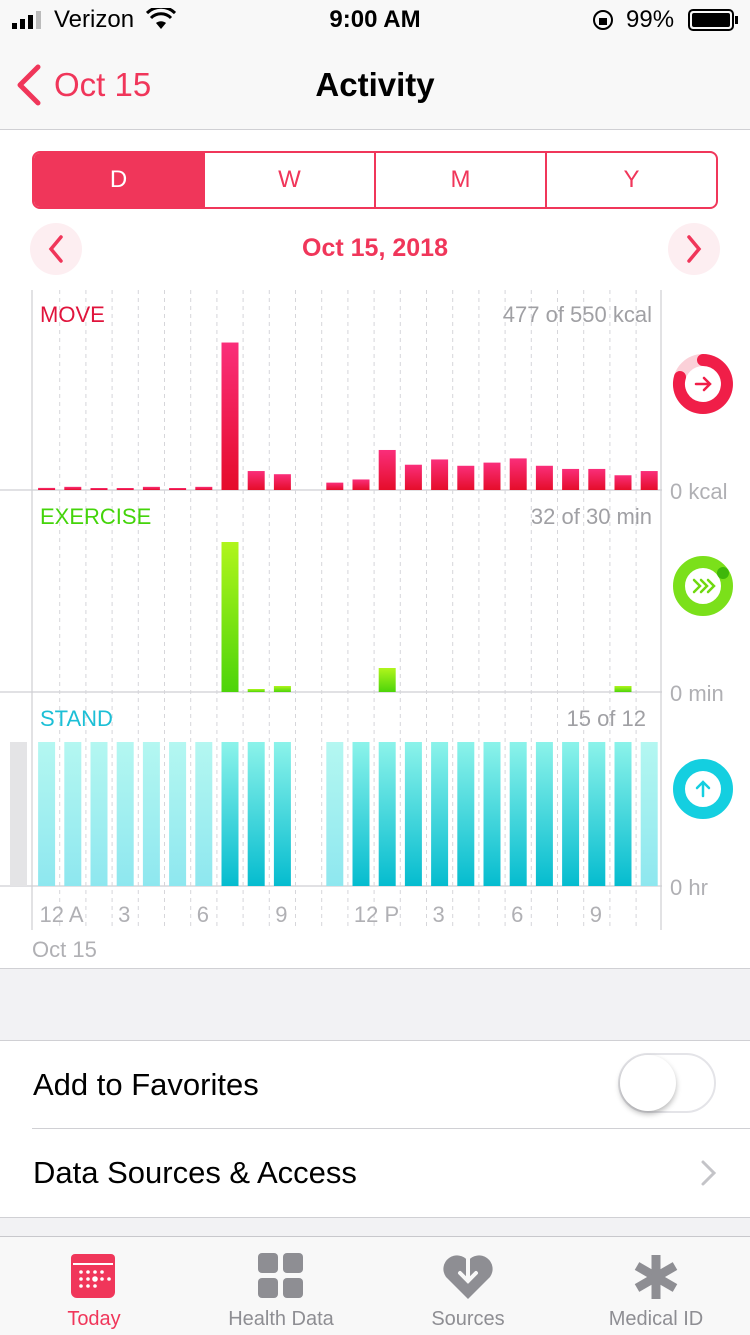 Image resolution: width=750 pixels, height=1335 pixels. Describe the element at coordinates (606, 718) in the screenshot. I see `stand-summary: 15 of 12` at that location.